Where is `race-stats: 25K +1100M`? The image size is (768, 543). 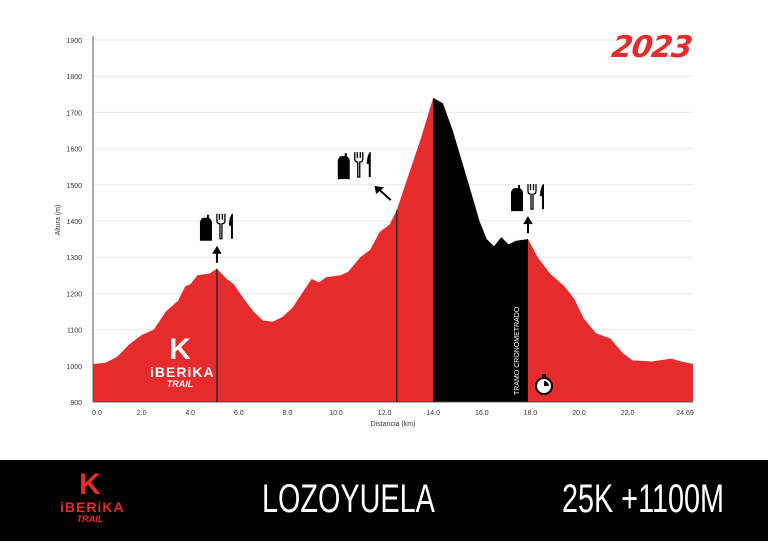 race-stats: 25K +1100M is located at coordinates (643, 499).